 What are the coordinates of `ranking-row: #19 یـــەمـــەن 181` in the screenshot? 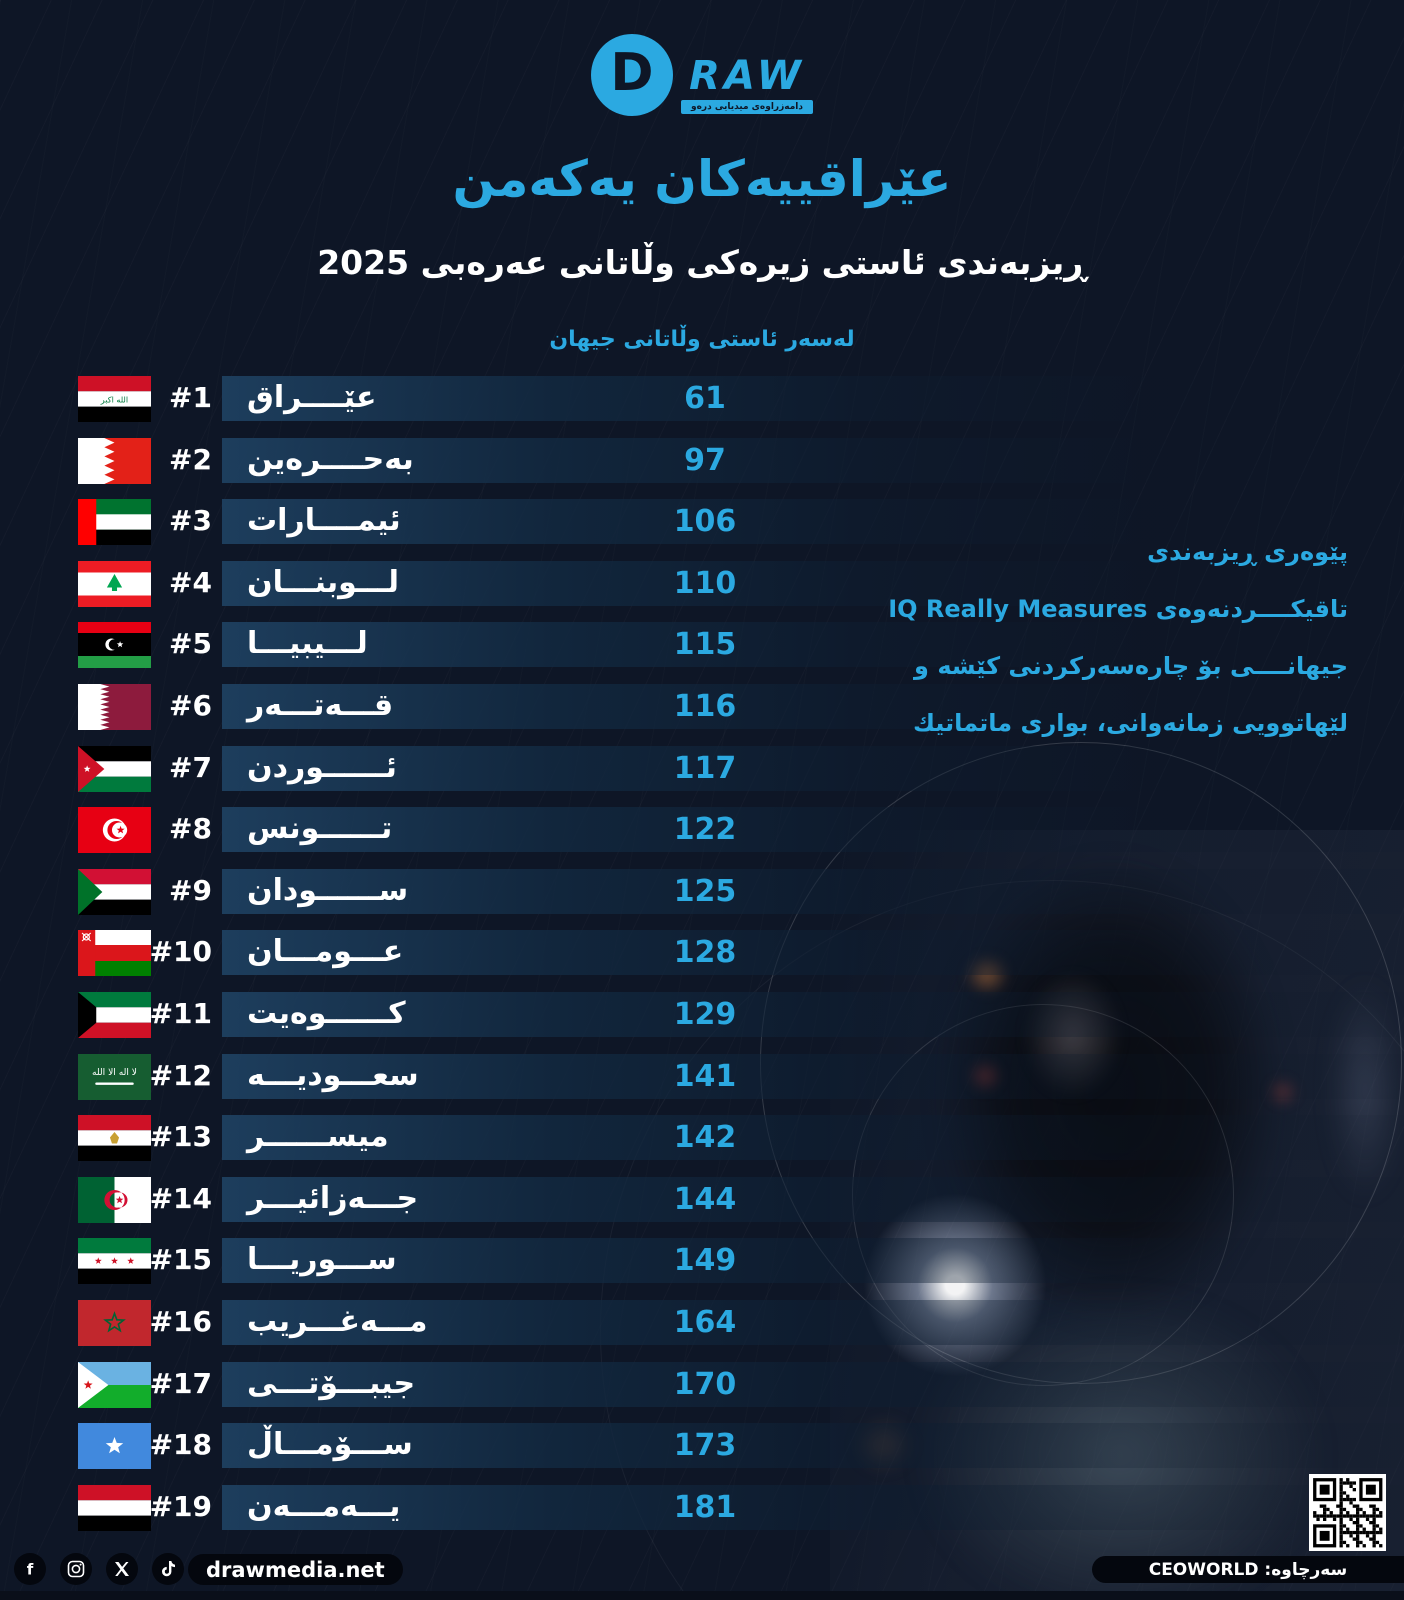 It's located at (702, 1507).